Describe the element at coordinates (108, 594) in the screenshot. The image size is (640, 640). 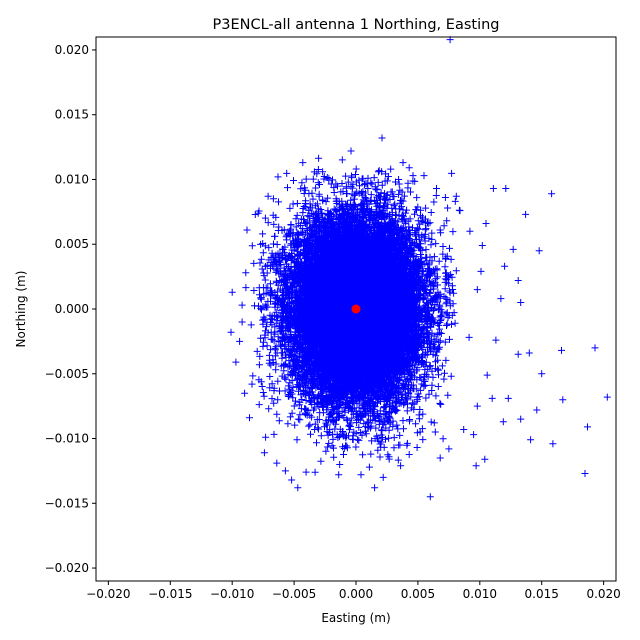
I see `x-tick-label: −0.020` at that location.